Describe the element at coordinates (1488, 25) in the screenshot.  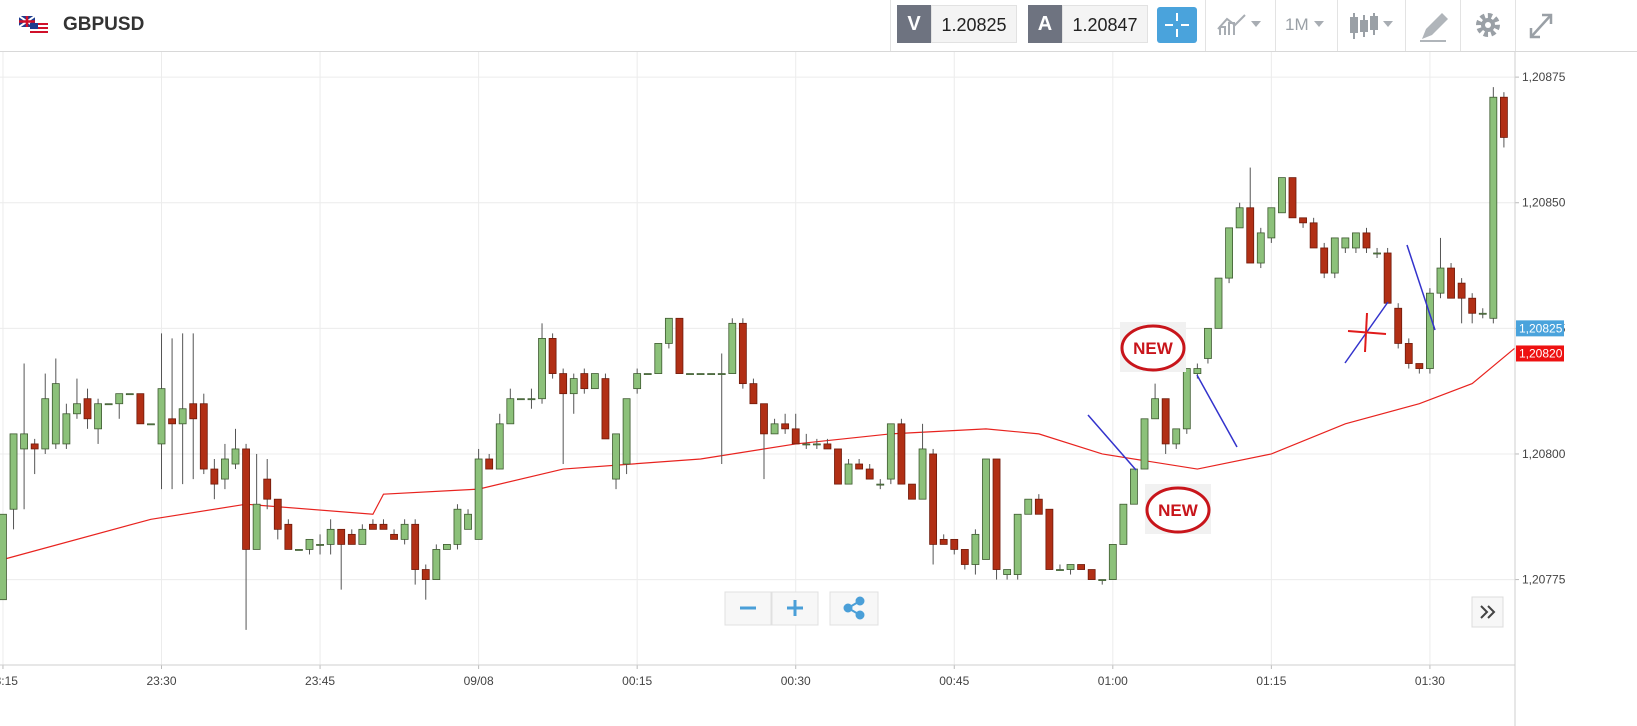
I see `settings-button` at that location.